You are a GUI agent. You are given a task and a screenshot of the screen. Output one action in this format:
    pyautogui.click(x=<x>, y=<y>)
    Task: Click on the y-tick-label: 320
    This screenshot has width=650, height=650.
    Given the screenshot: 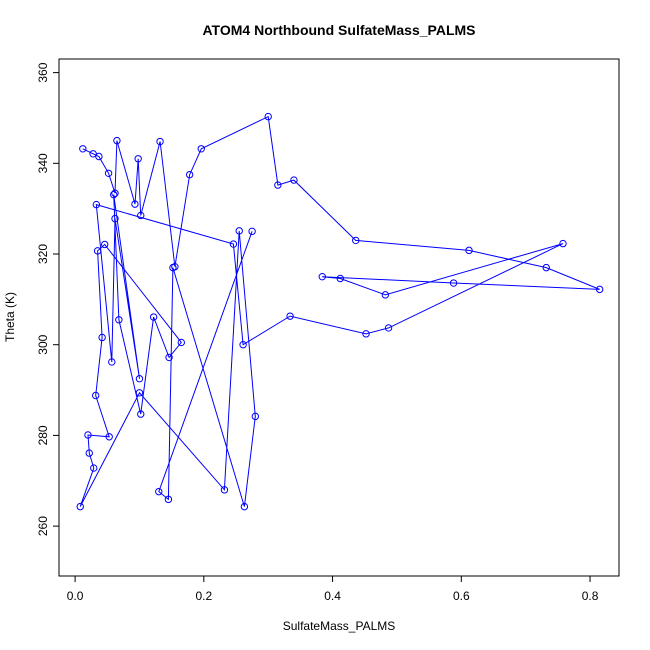 What is the action you would take?
    pyautogui.click(x=43, y=254)
    